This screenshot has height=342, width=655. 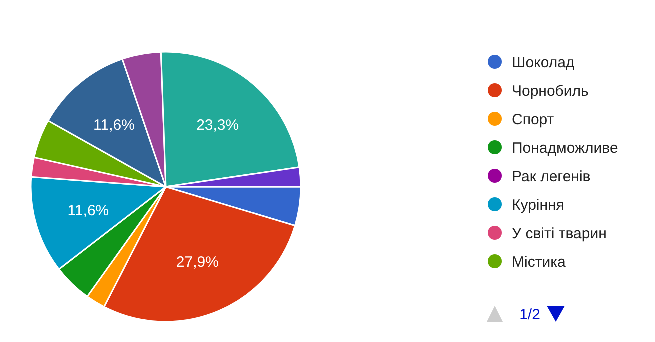 What do you see at coordinates (543, 63) in the screenshot?
I see `legend-label: Шоколад` at bounding box center [543, 63].